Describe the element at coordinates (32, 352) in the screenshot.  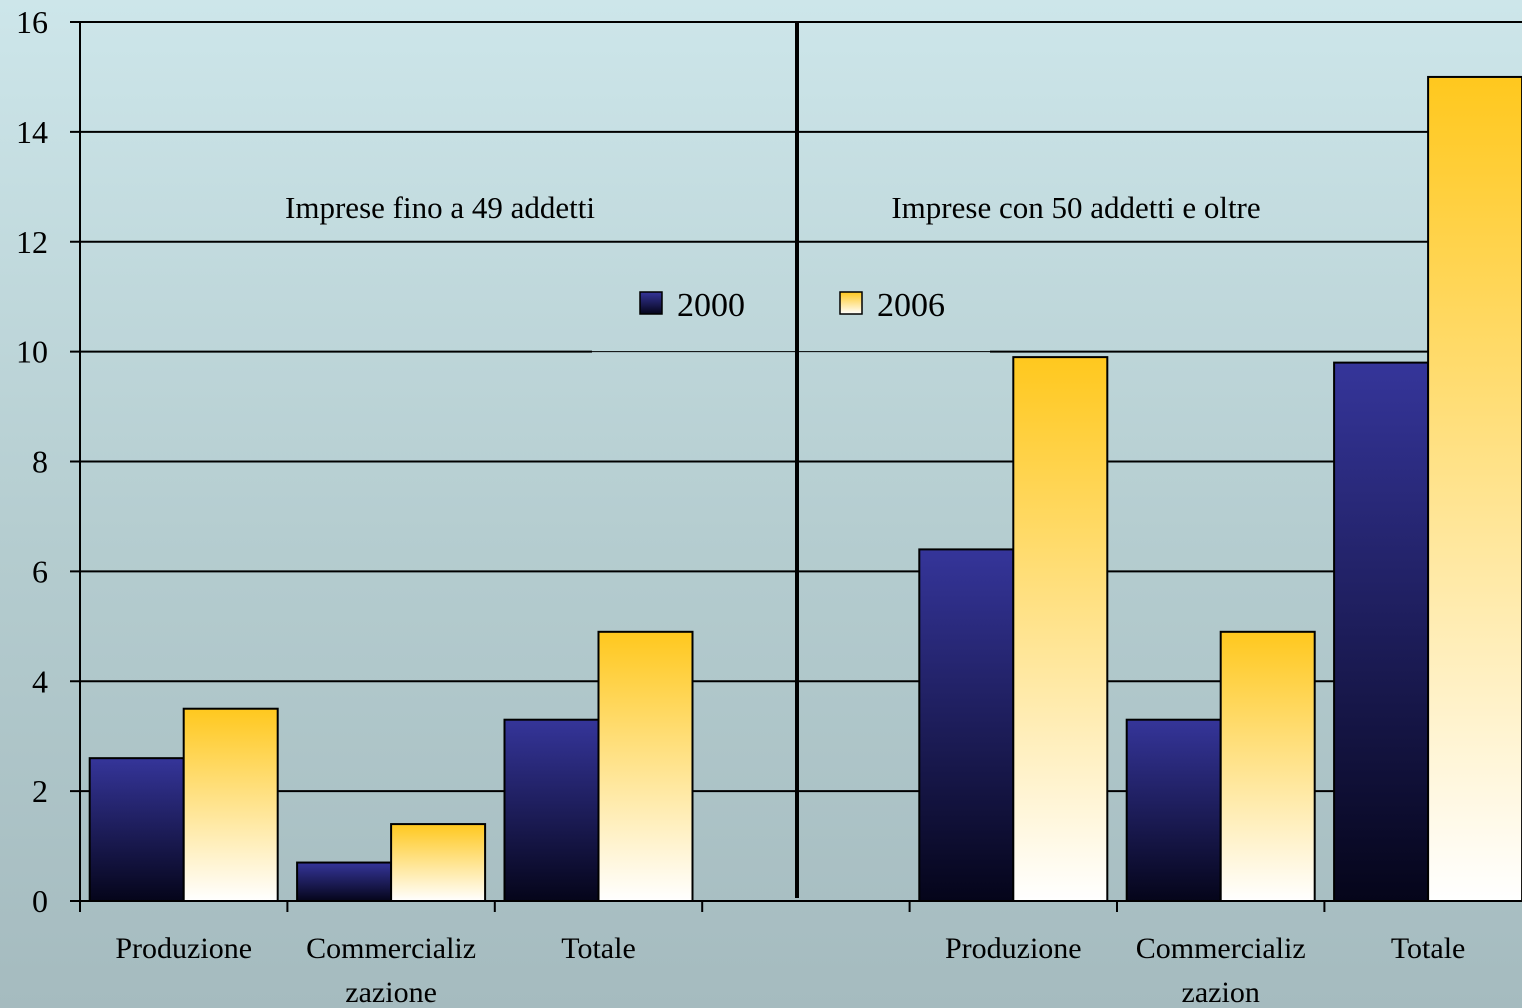
I see `y-tick-label: 10` at that location.